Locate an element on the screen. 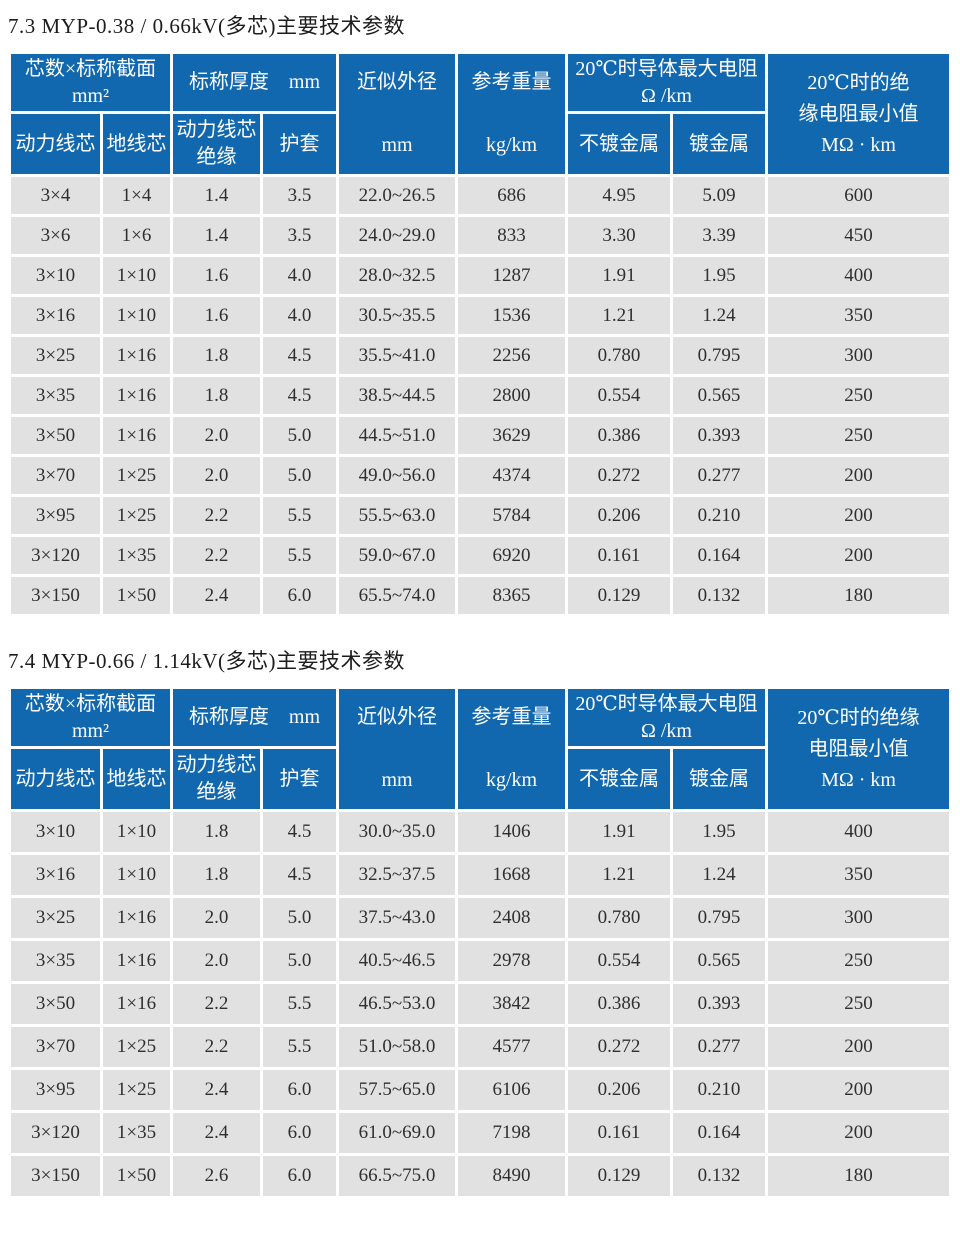 This screenshot has width=960, height=1237. header-resistance-label: 20℃时导体最大电阻 is located at coordinates (666, 703).